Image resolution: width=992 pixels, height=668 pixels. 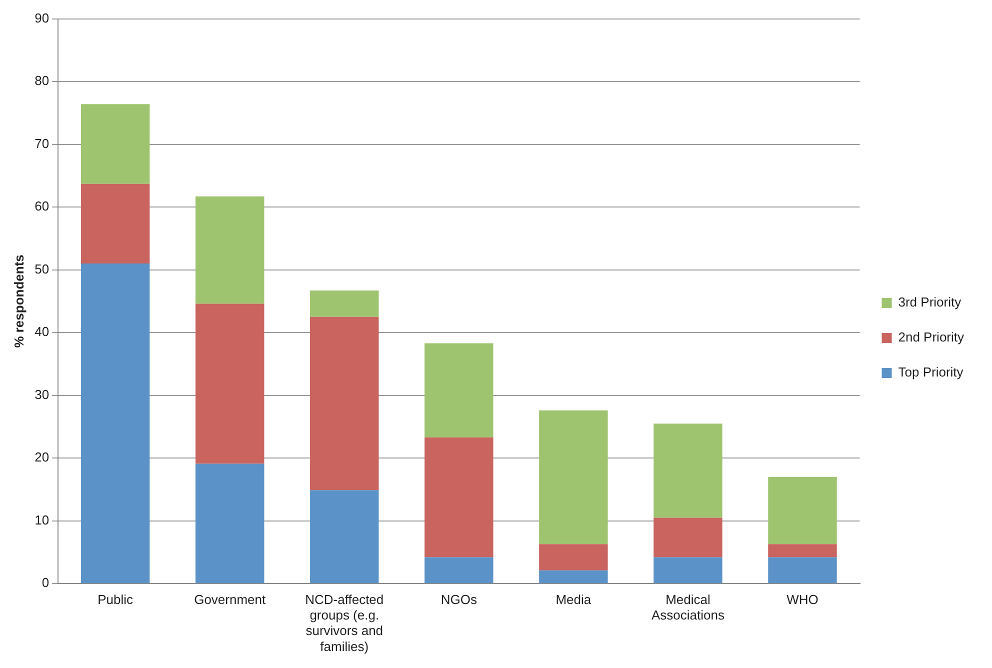 What do you see at coordinates (574, 599) in the screenshot?
I see `x-tick-label: Media` at bounding box center [574, 599].